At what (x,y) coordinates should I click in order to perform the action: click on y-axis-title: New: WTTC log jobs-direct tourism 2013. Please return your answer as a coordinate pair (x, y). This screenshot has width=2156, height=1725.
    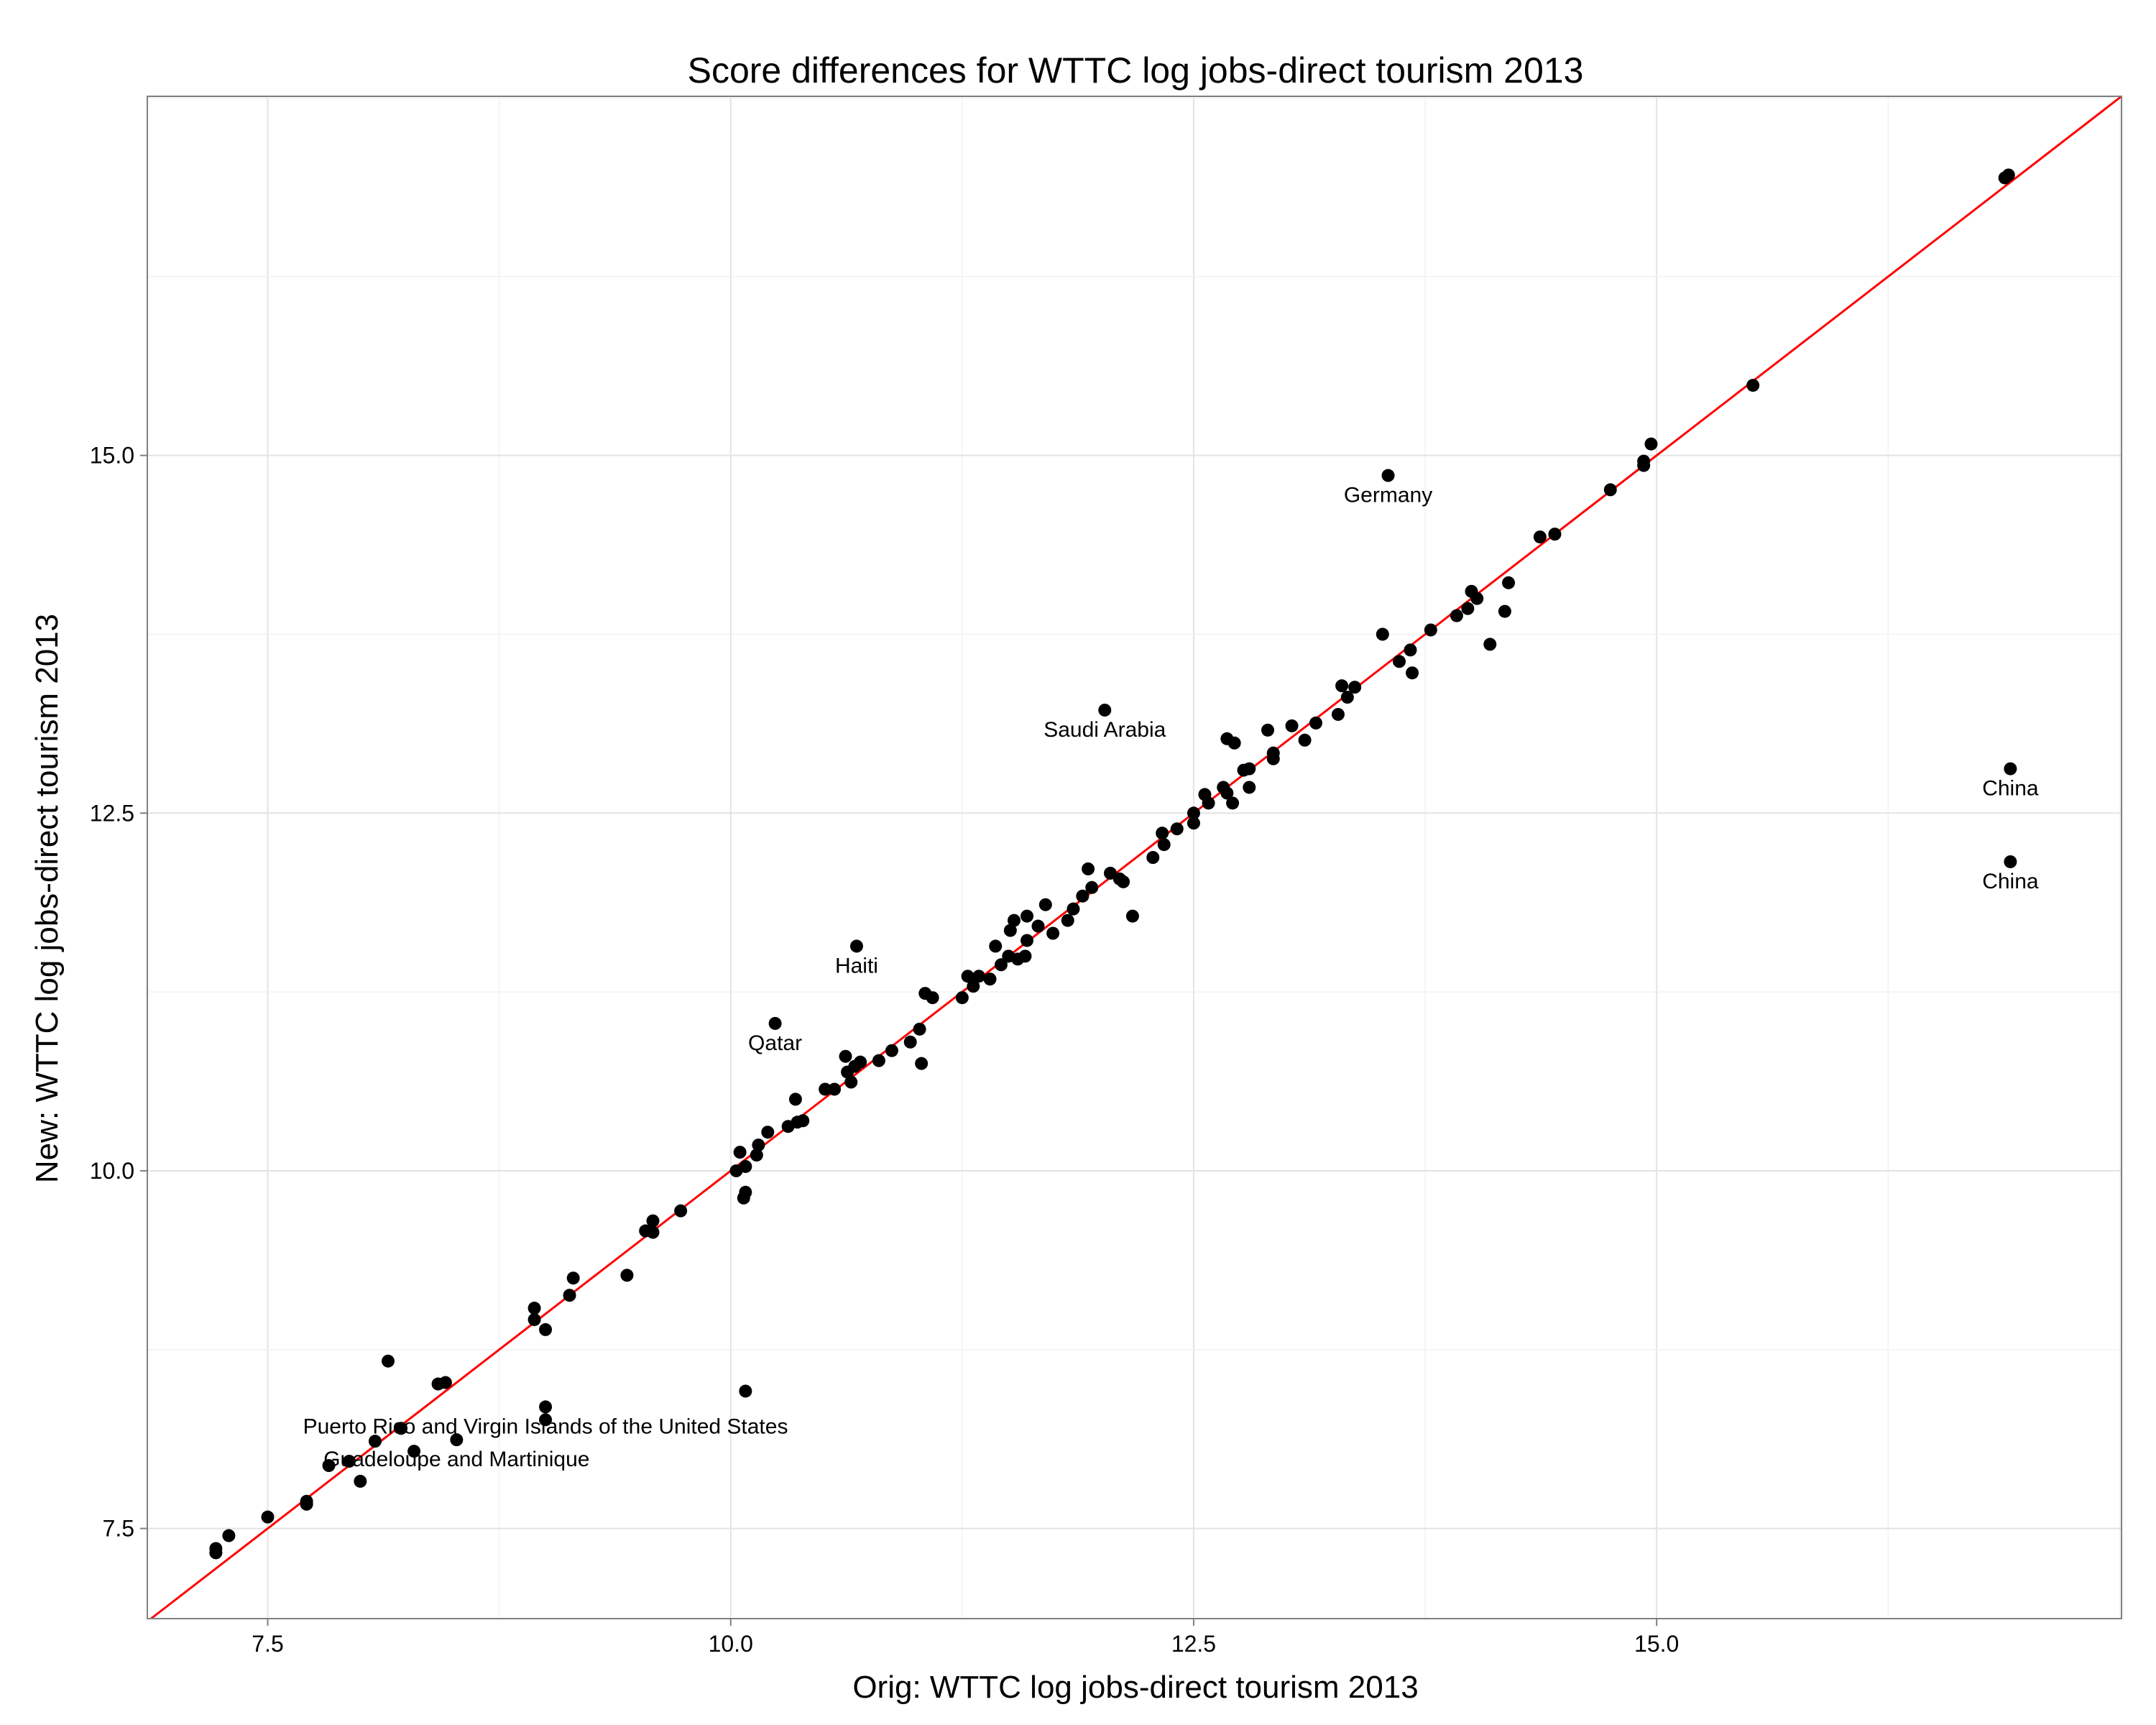
    Looking at the image, I should click on (47, 898).